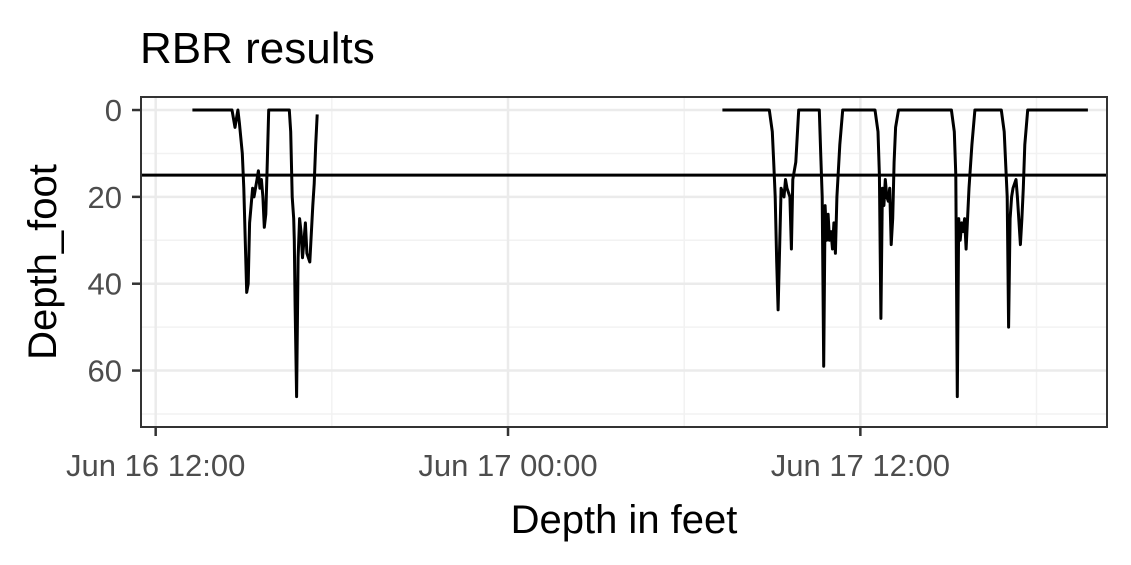  What do you see at coordinates (105, 197) in the screenshot?
I see `y-tick-label: 20` at bounding box center [105, 197].